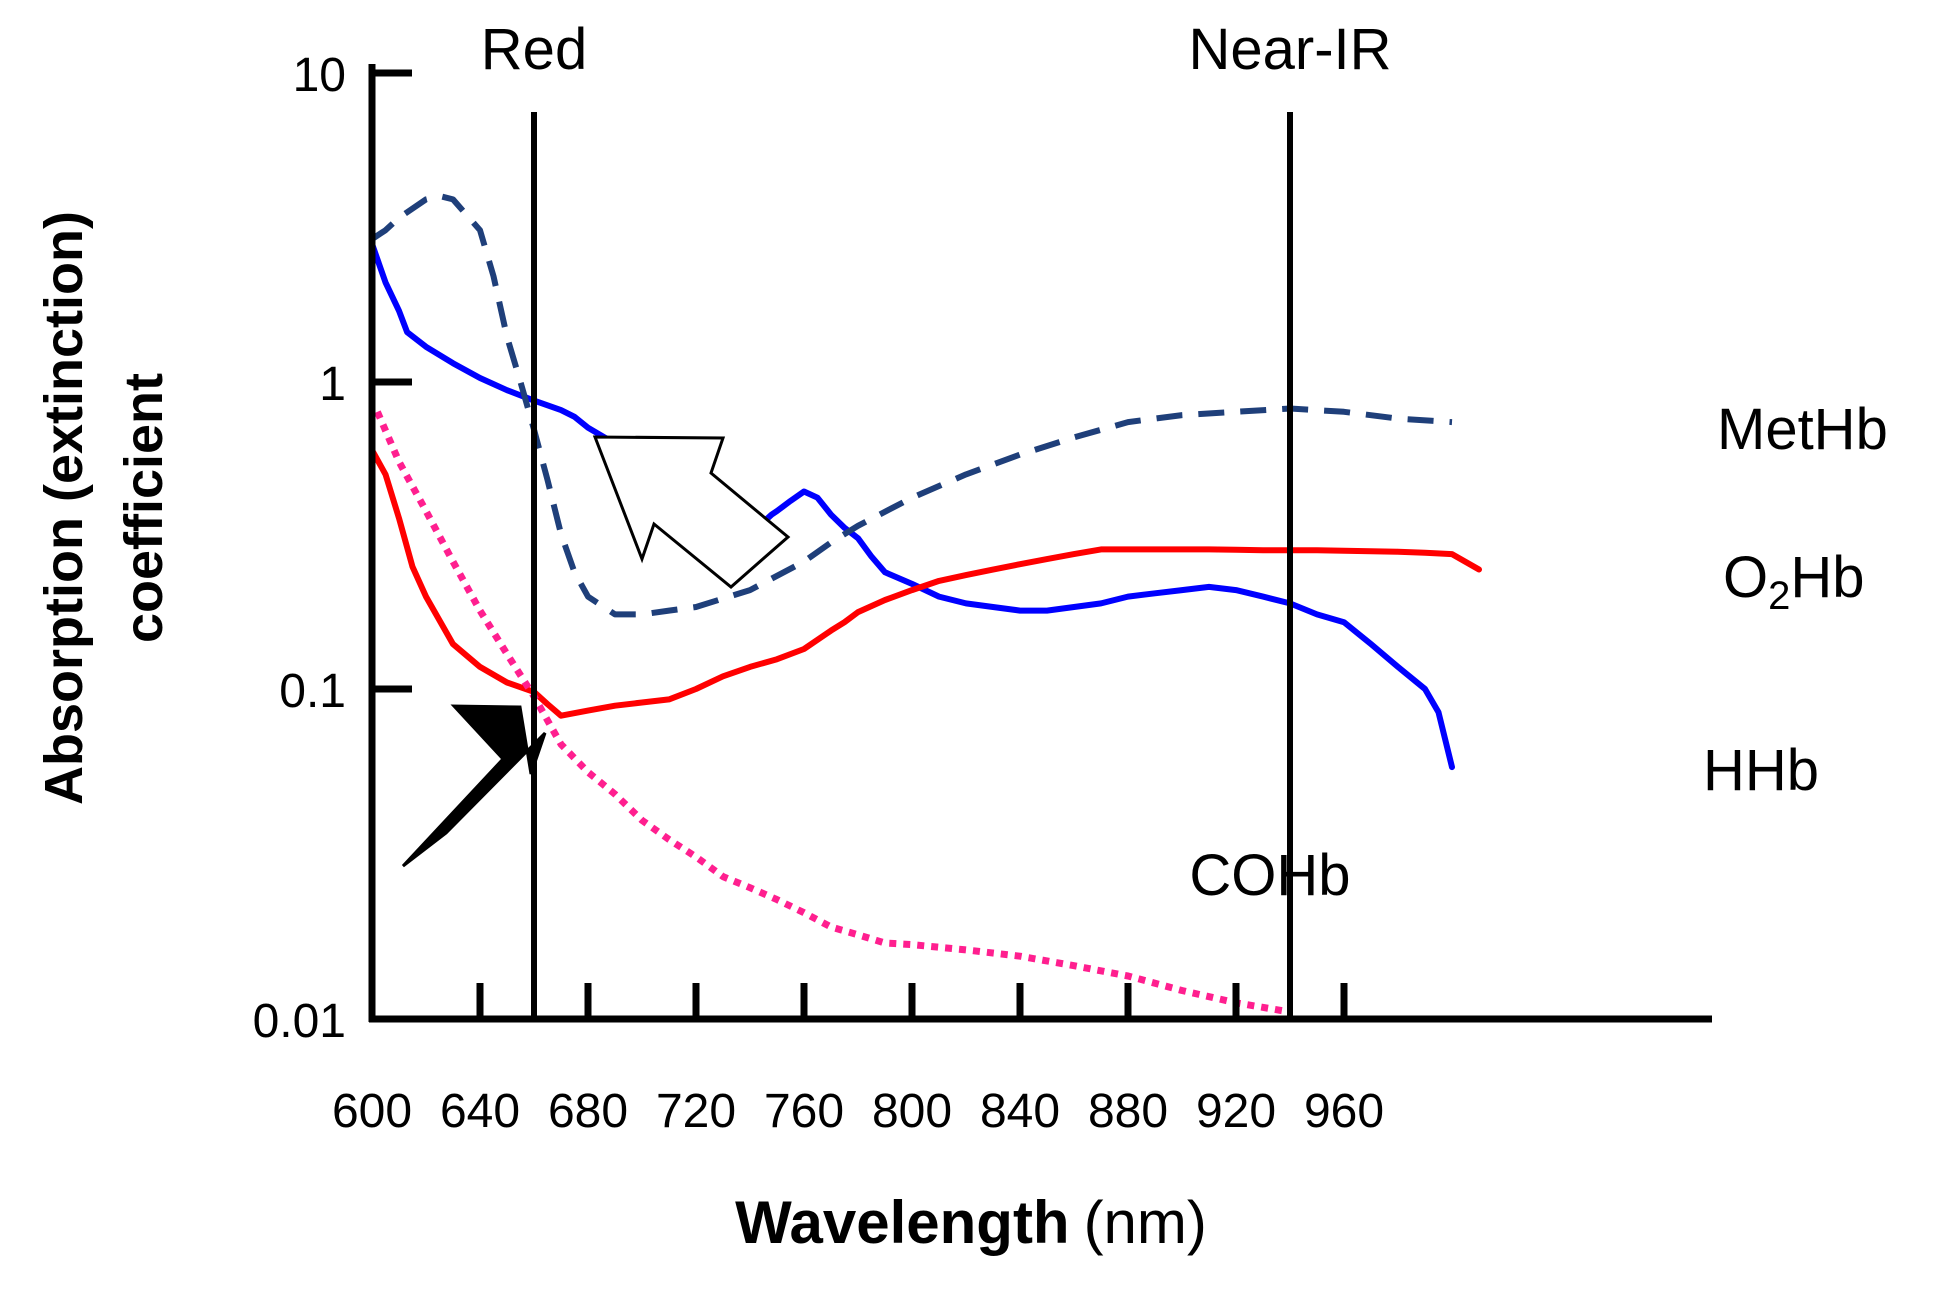 Image resolution: width=1935 pixels, height=1289 pixels. I want to click on series-label-methb: MetHb, so click(1802, 429).